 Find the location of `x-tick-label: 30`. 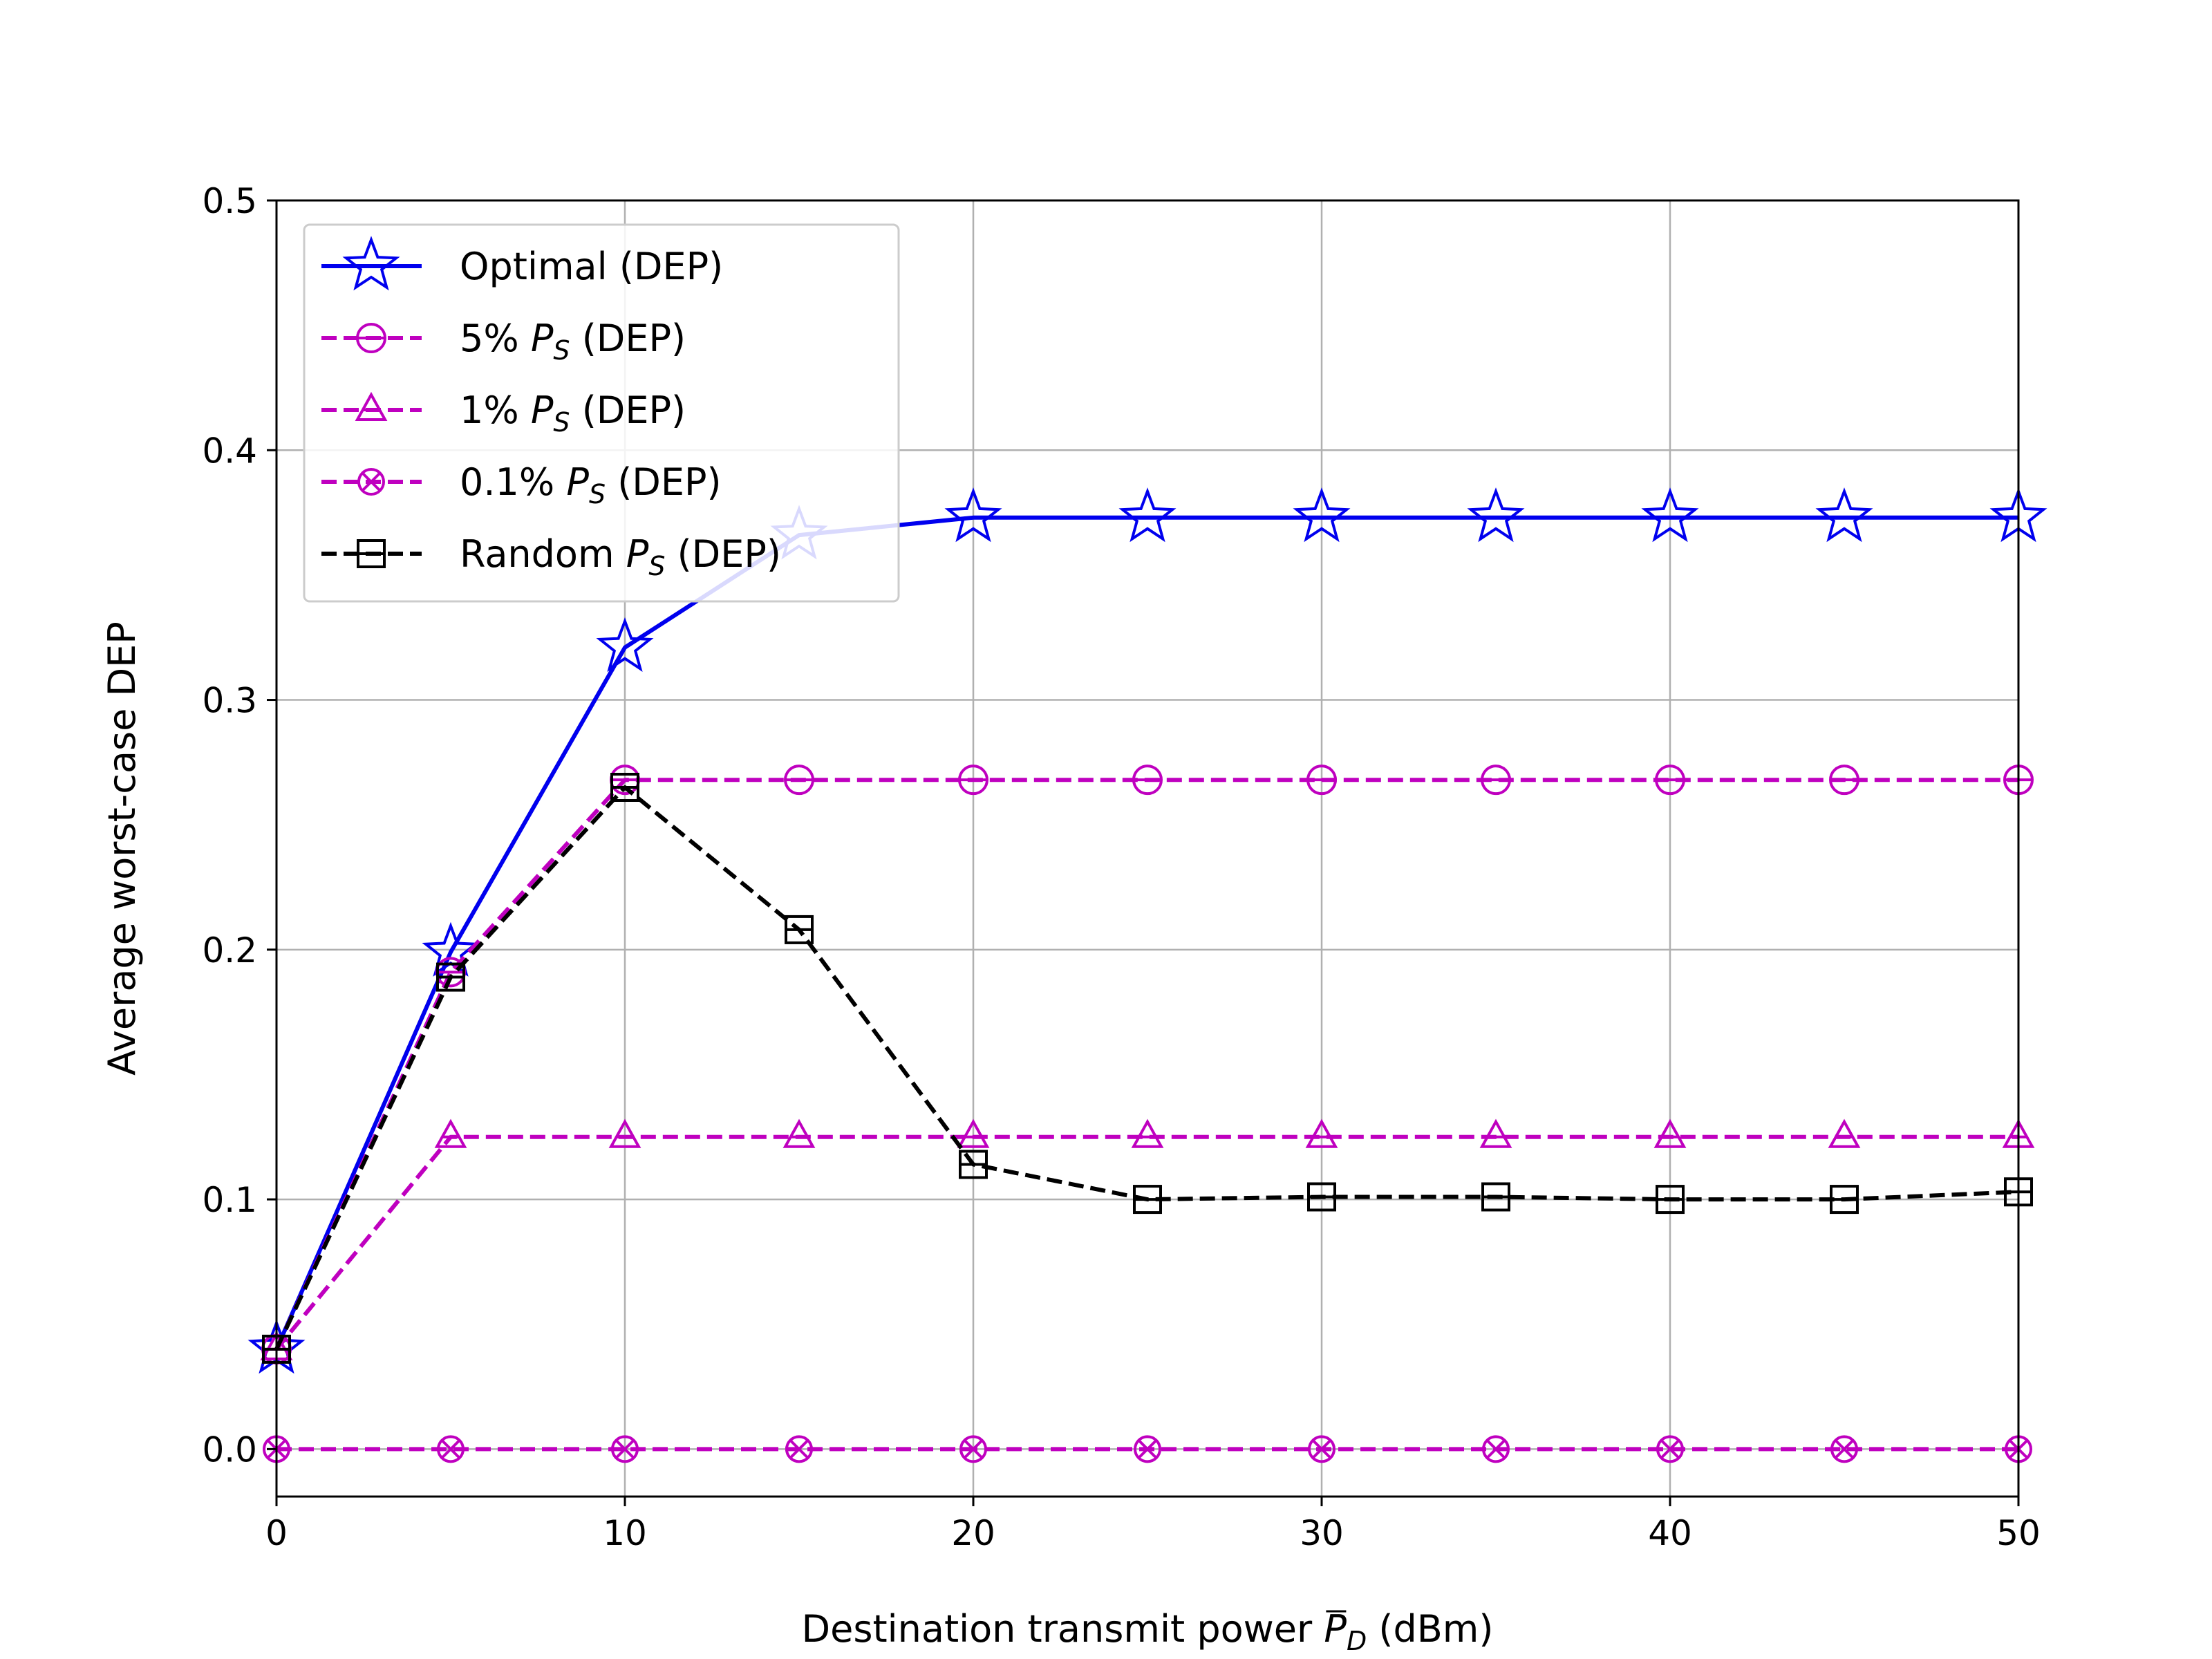

x-tick-label: 30 is located at coordinates (1322, 1533).